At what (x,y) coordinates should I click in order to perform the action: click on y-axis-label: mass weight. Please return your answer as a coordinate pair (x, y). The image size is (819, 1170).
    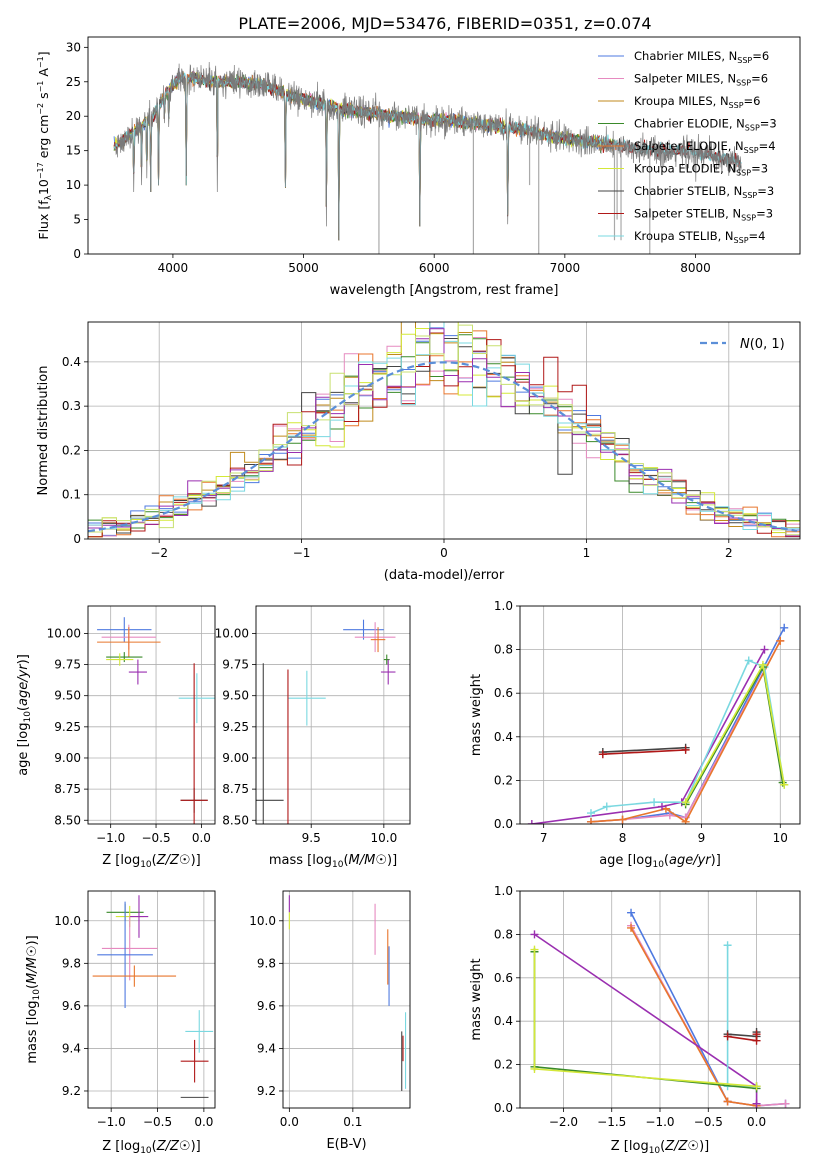
    Looking at the image, I should click on (476, 715).